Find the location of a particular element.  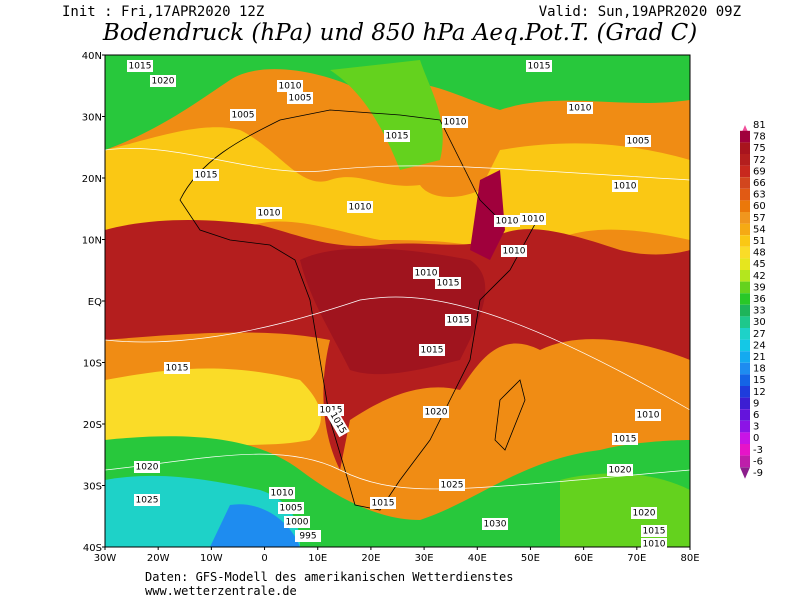

lon-label: 70E is located at coordinates (636, 558).